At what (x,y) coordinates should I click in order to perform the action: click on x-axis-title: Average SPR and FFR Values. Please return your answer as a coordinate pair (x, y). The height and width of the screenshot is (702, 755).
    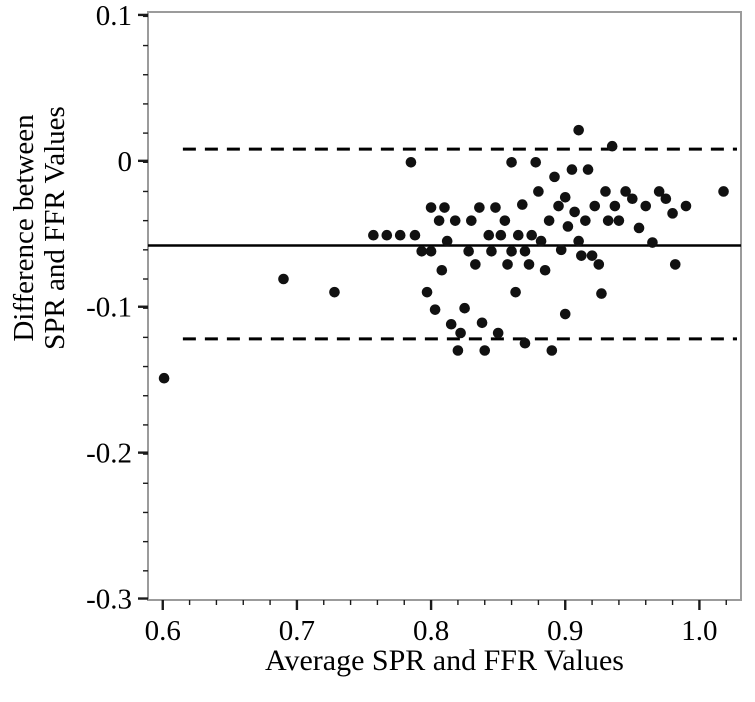
    Looking at the image, I should click on (444, 660).